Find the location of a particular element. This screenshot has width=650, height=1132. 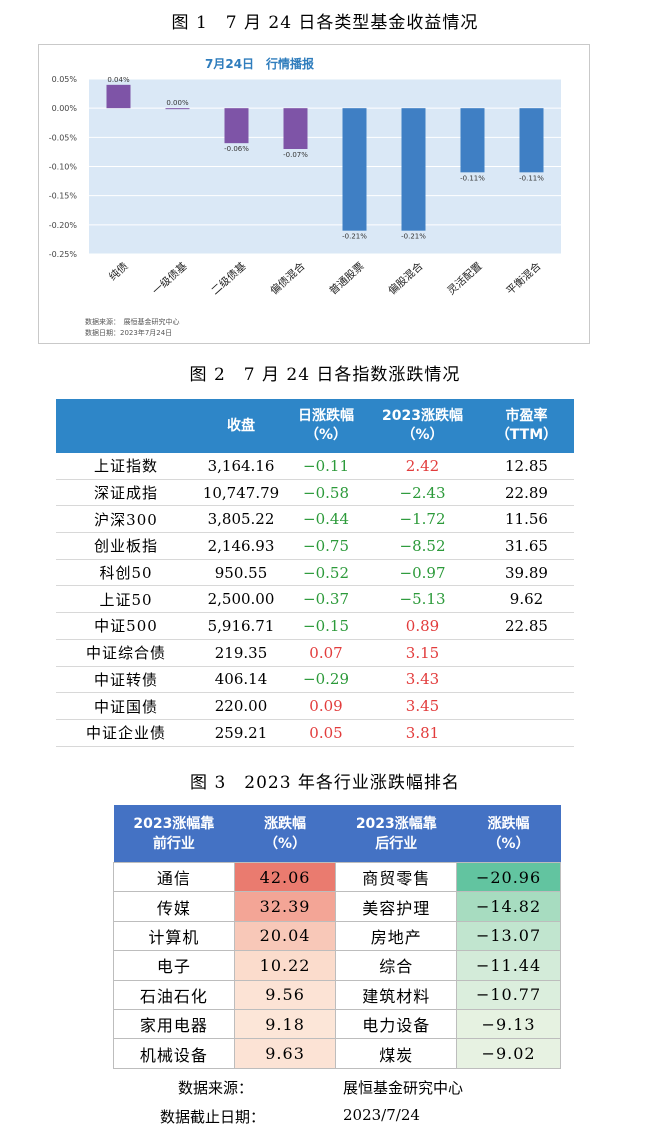

close-value: 2,500.00 is located at coordinates (241, 599).